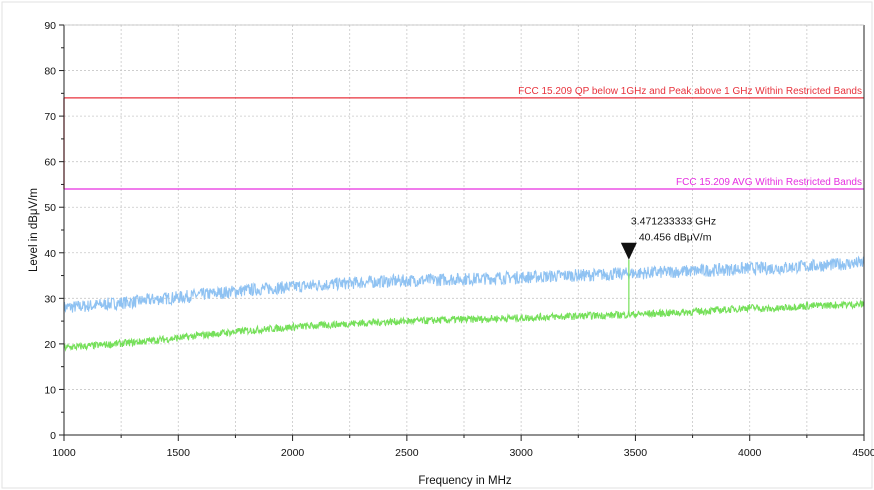  What do you see at coordinates (50, 299) in the screenshot?
I see `y-tick-label: 30` at bounding box center [50, 299].